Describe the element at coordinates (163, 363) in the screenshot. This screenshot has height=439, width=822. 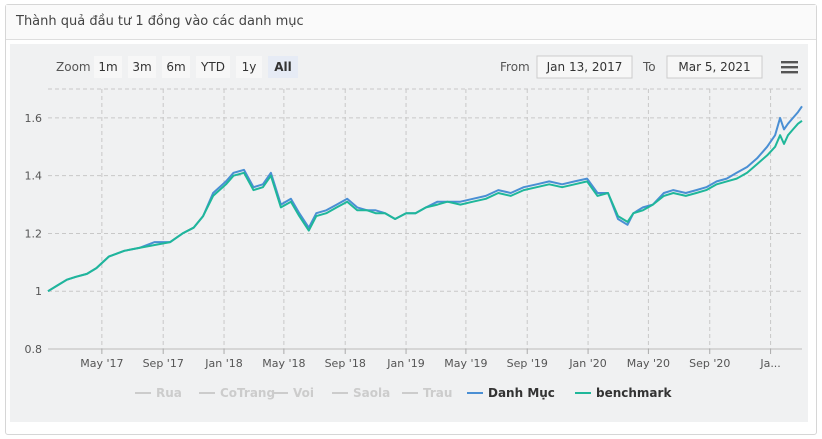
I see `x-tick-label: Sep '17` at that location.